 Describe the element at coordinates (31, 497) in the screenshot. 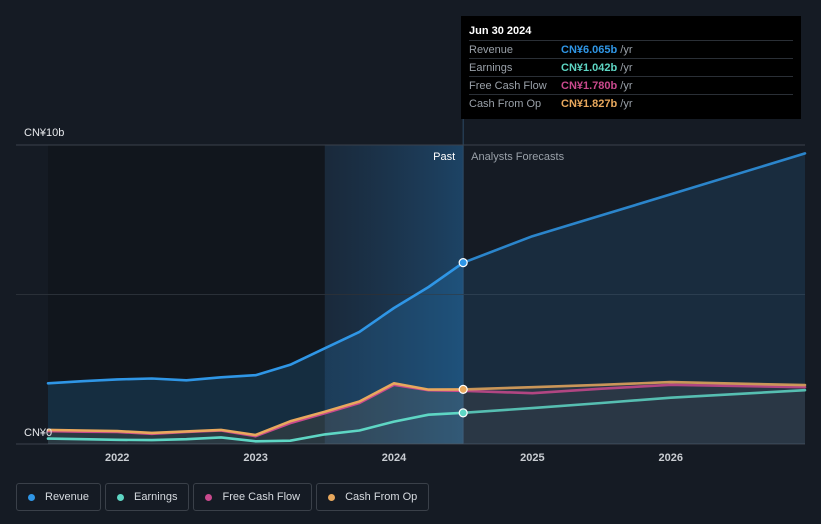

I see `revenue-dot-icon` at that location.